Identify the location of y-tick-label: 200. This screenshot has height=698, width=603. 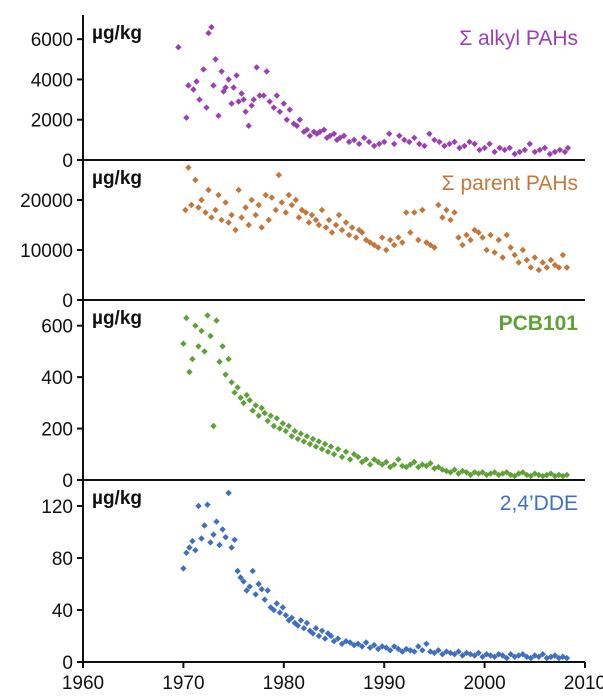
(57, 430).